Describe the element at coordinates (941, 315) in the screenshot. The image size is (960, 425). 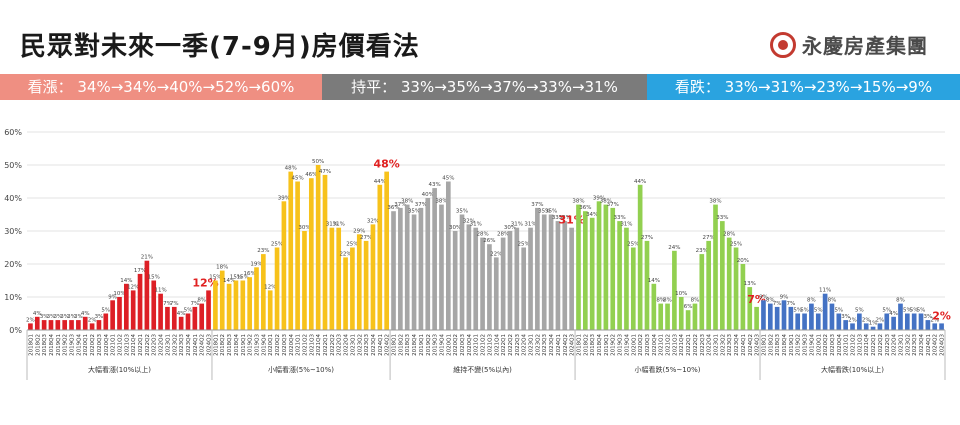
I see `highlight-label: 2%` at that location.